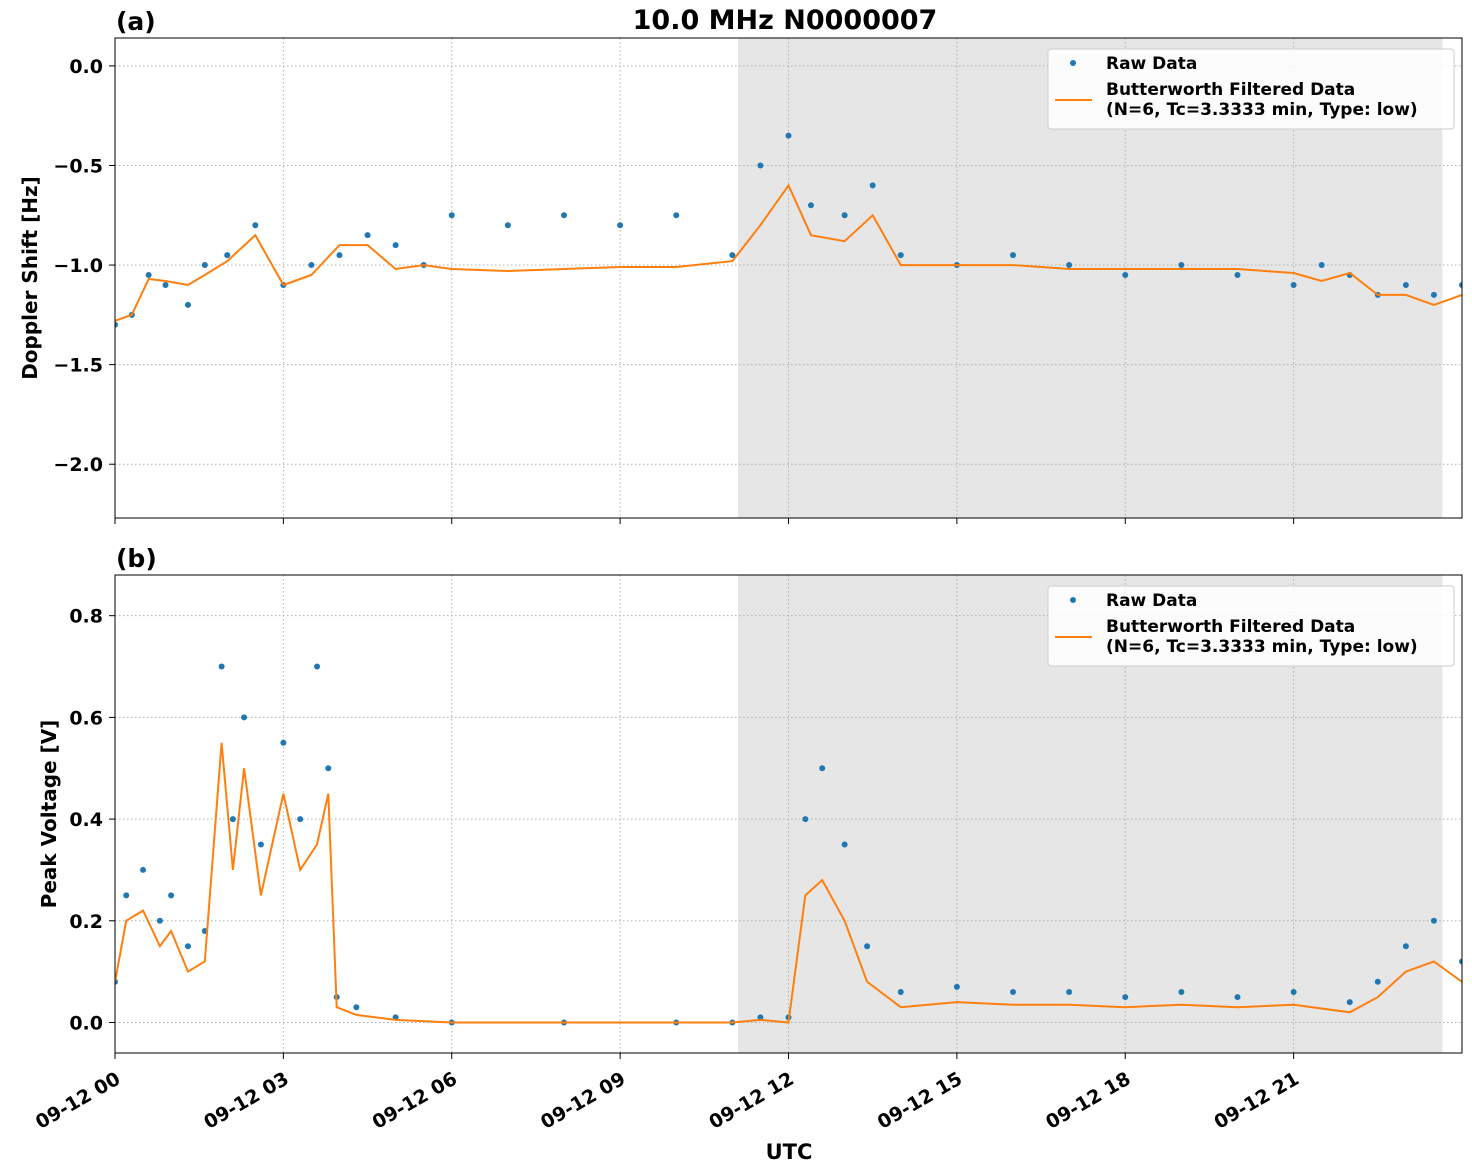 Image resolution: width=1472 pixels, height=1172 pixels. I want to click on x-tick-label: 09-12 21, so click(1257, 1101).